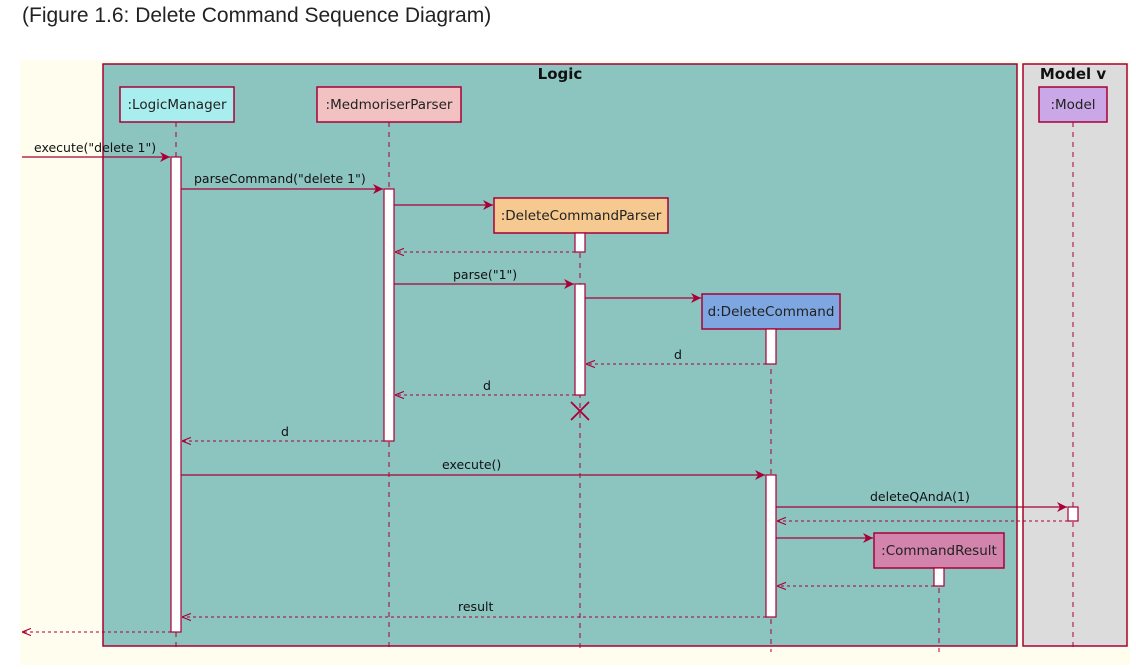 The width and height of the screenshot is (1136, 669). What do you see at coordinates (580, 411) in the screenshot?
I see `destroy-marker` at bounding box center [580, 411].